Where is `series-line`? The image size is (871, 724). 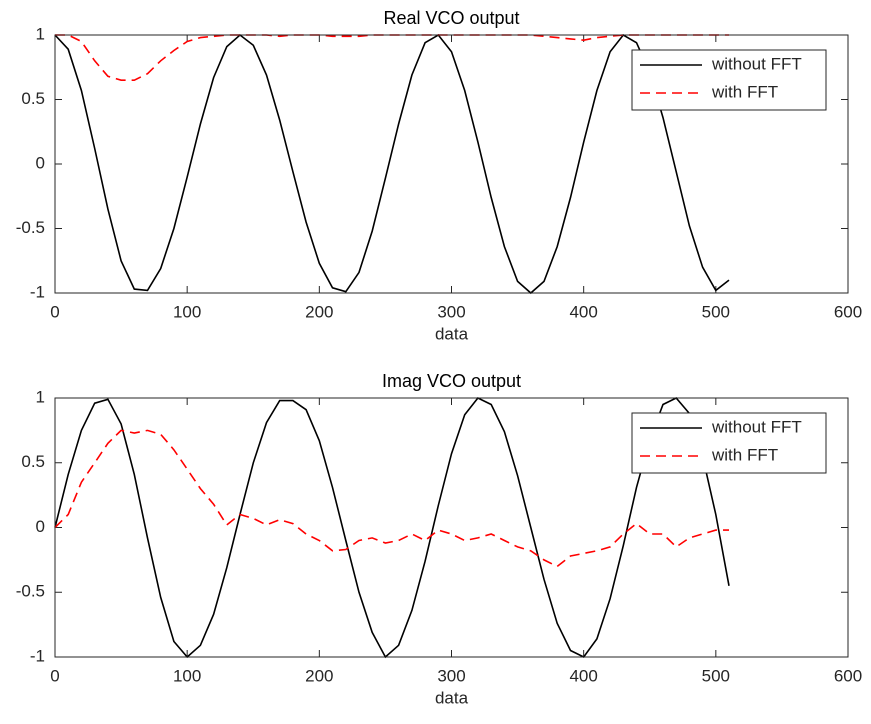
series-line is located at coordinates (391, 498).